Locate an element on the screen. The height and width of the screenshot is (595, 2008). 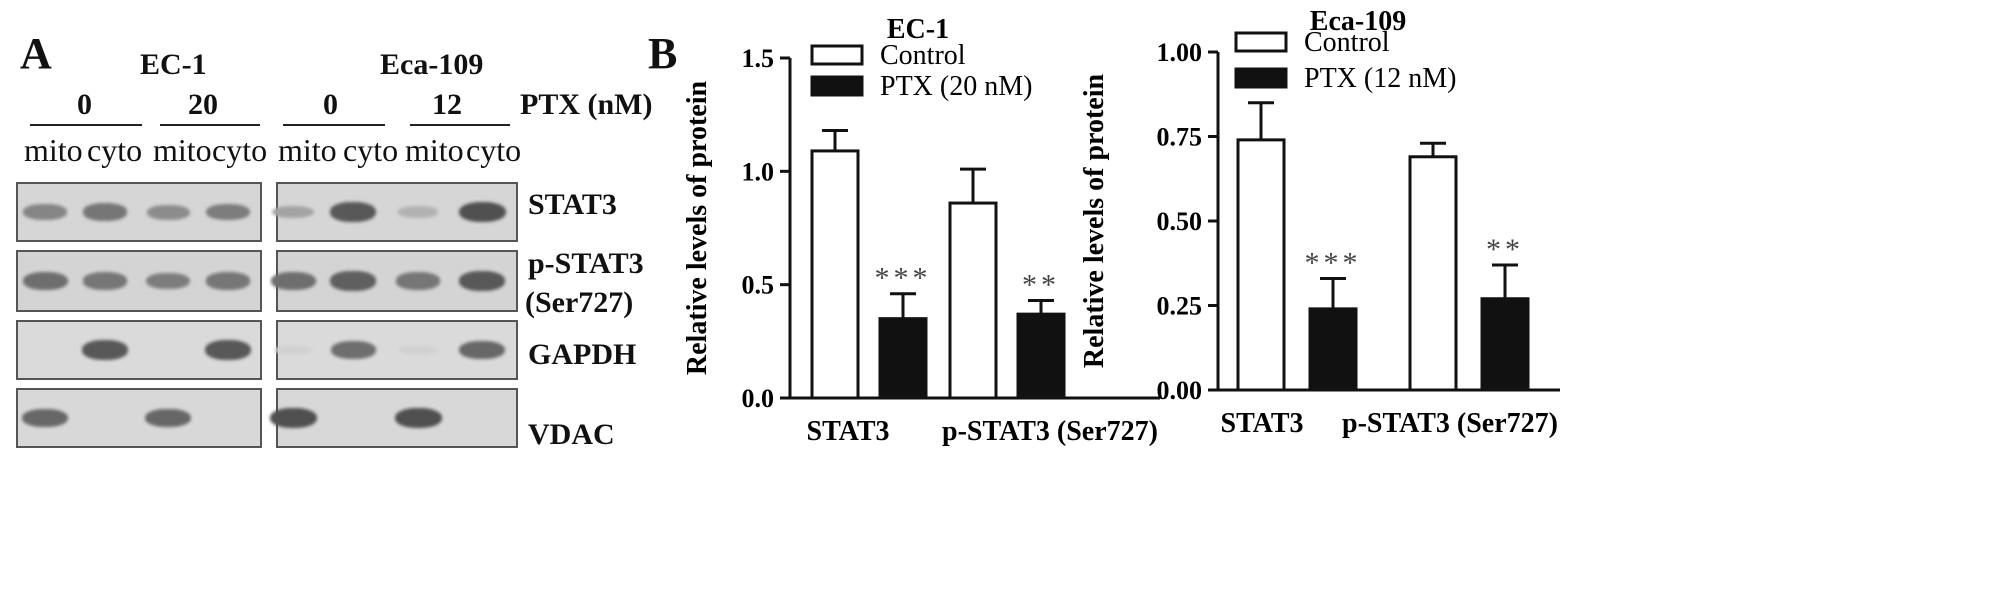
legend-label: PTX (12 nM) is located at coordinates (1380, 78).